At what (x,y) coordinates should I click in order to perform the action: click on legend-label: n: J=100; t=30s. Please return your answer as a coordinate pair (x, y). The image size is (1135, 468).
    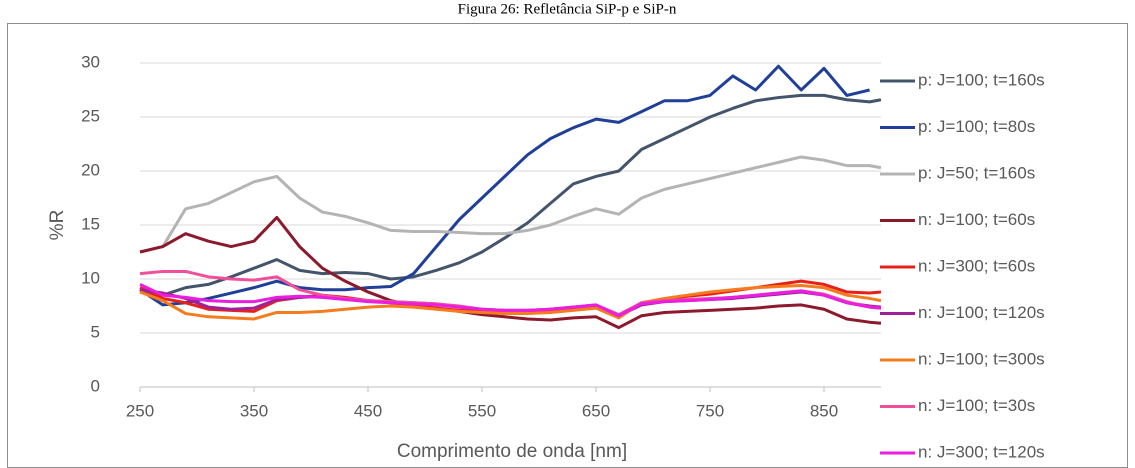
    Looking at the image, I should click on (976, 405).